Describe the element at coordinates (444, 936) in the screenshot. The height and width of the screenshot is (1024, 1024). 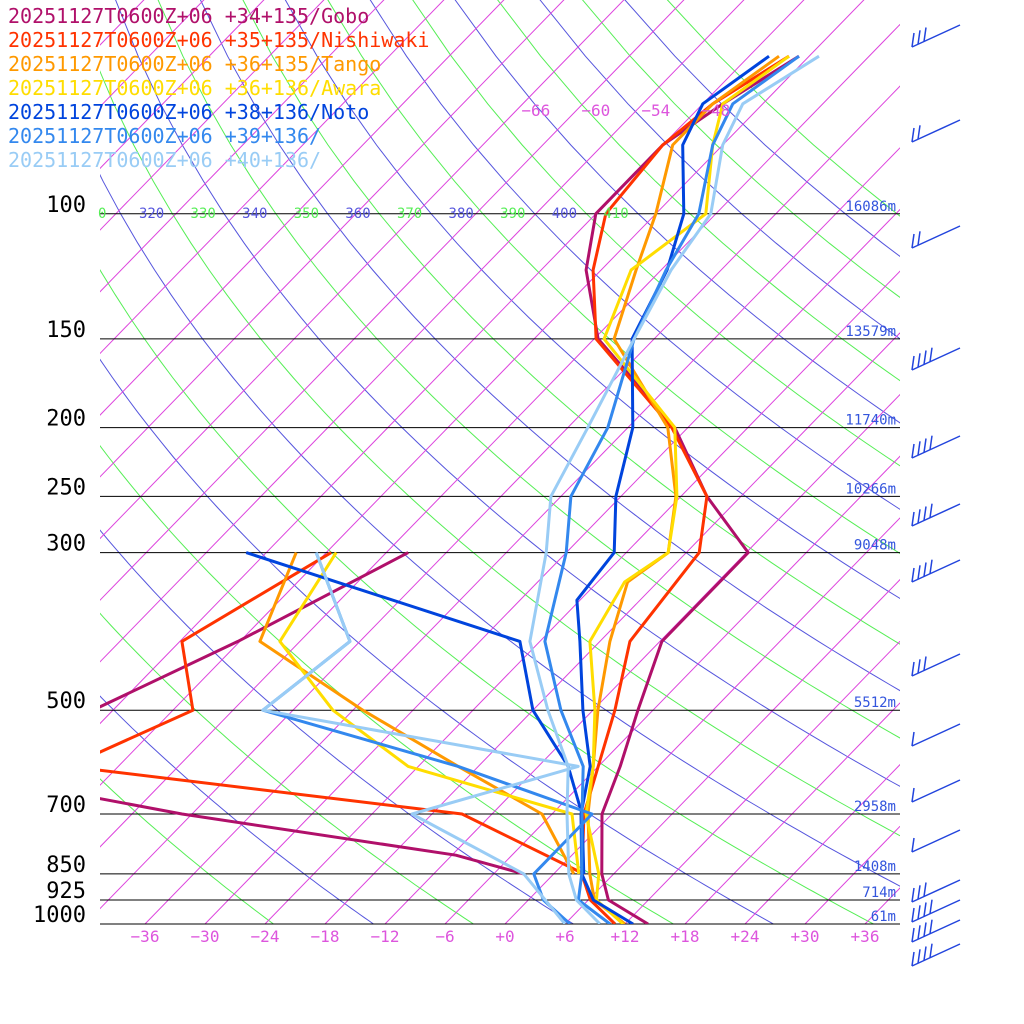
I see `temperature-tick-label: −6` at that location.